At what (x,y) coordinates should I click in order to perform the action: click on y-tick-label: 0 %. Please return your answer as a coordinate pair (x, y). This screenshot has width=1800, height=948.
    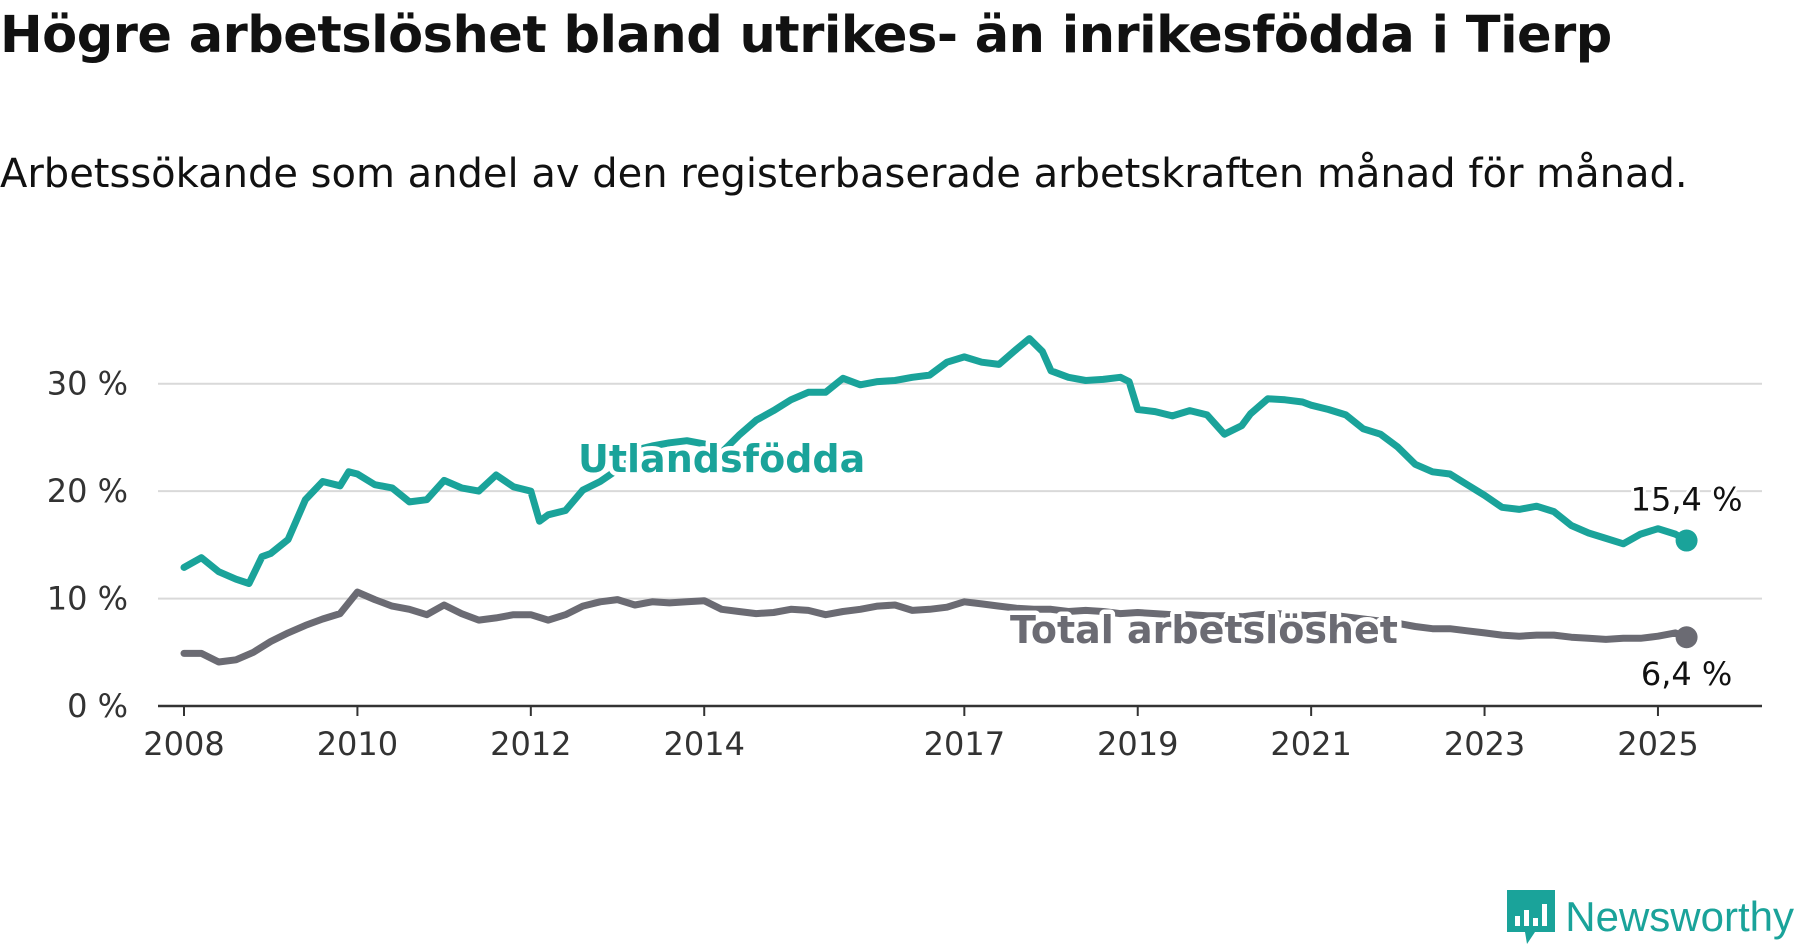
    Looking at the image, I should click on (97, 706).